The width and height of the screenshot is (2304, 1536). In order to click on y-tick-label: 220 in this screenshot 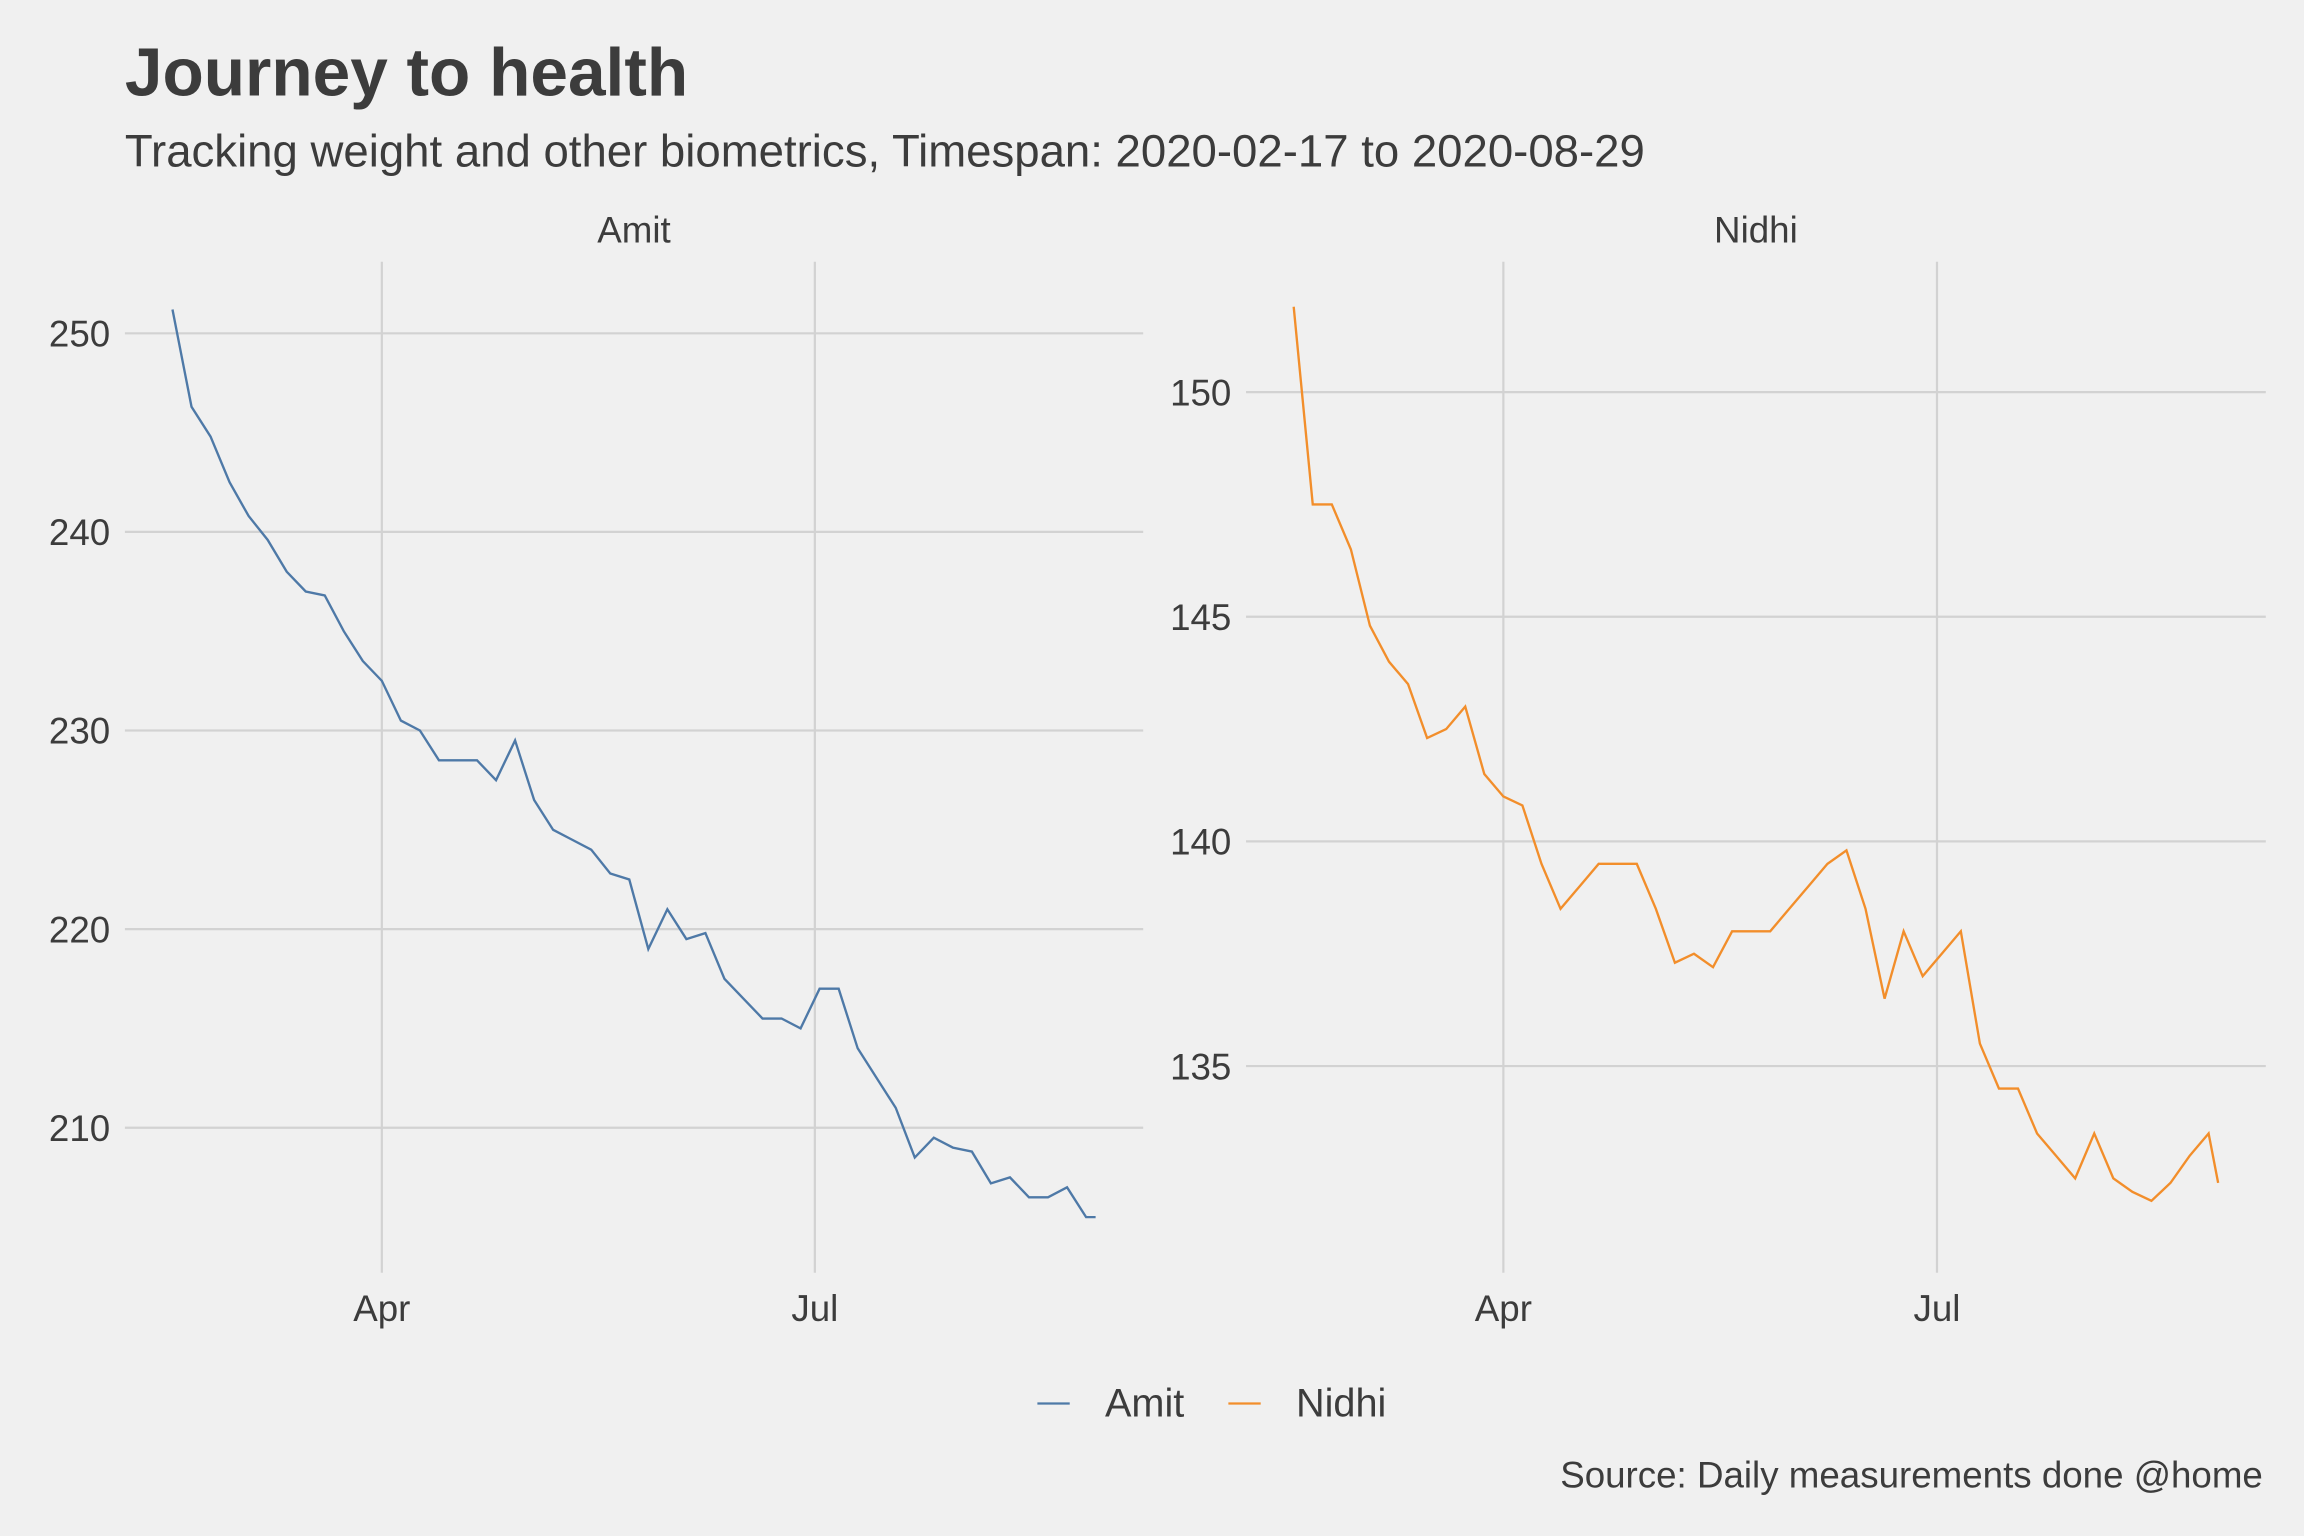, I will do `click(79, 929)`.